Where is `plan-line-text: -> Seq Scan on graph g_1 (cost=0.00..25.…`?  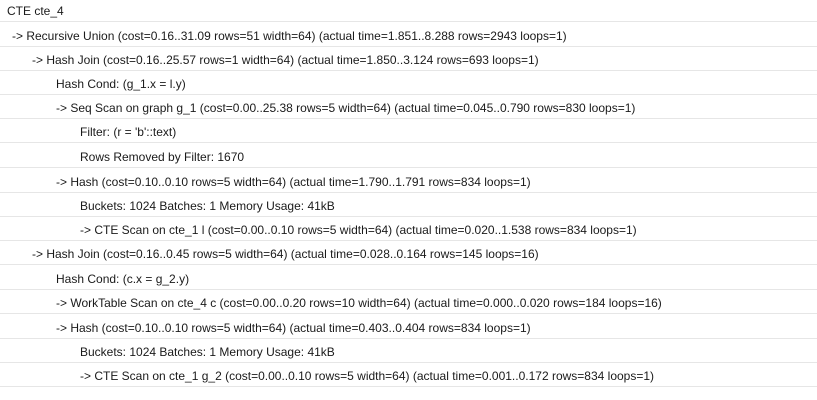
plan-line-text: -> Seq Scan on graph g_1 (cost=0.00..25.… is located at coordinates (346, 108).